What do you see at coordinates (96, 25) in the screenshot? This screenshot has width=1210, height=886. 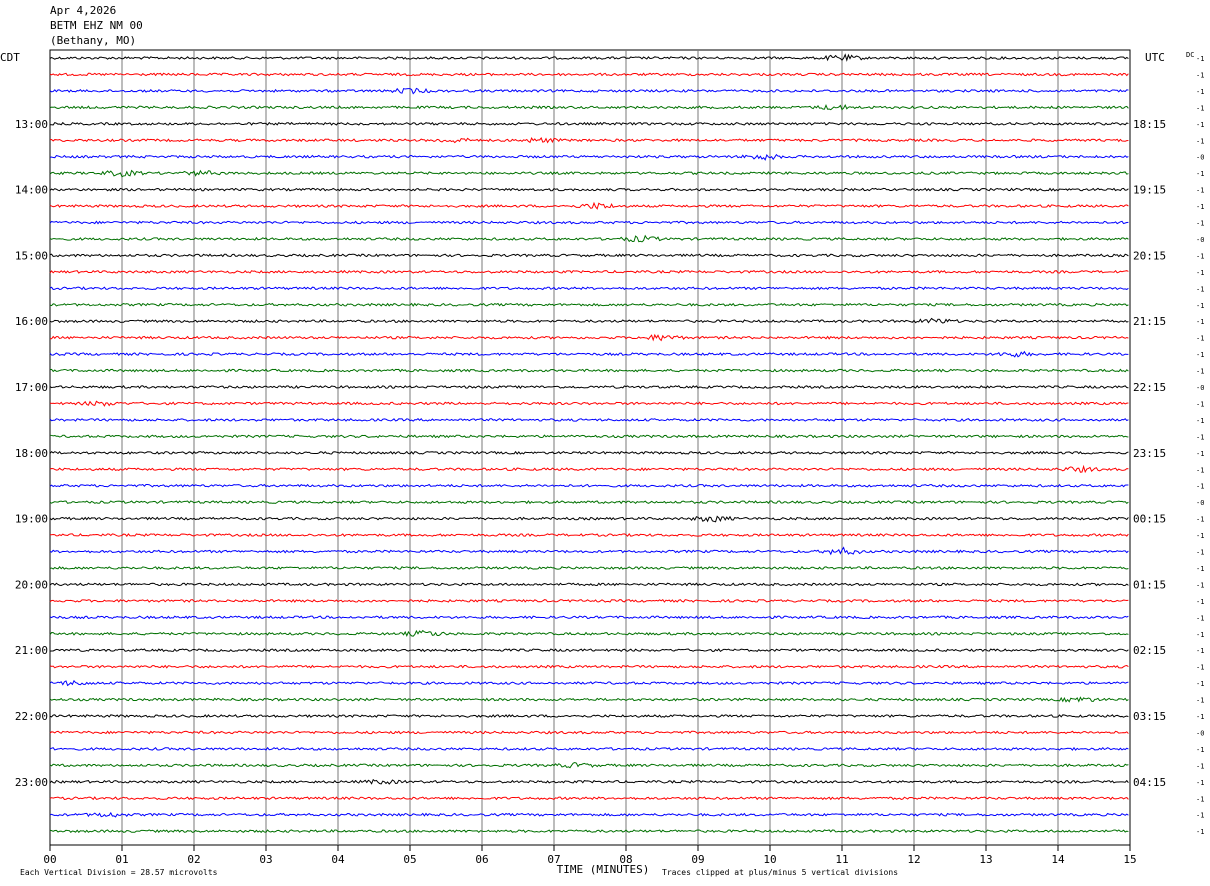 I see `station-title: BETM EHZ NM 00` at bounding box center [96, 25].